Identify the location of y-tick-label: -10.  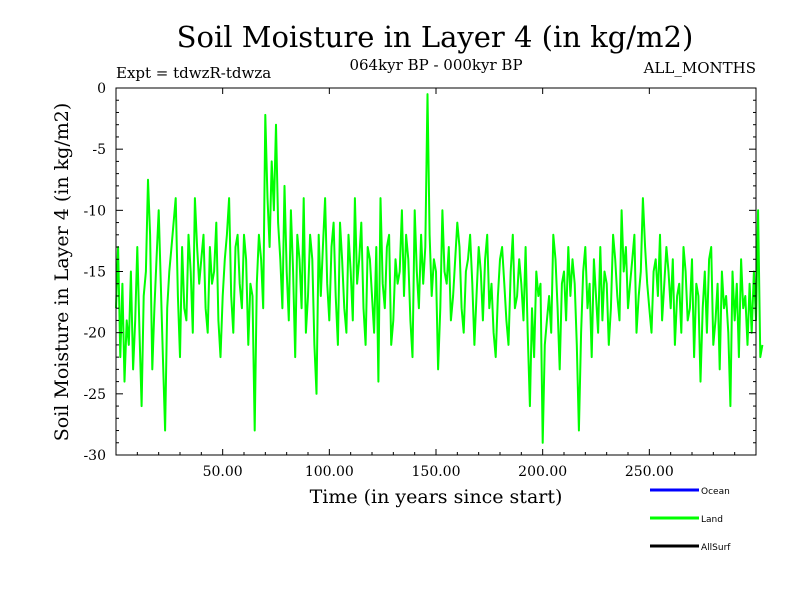
(94, 211).